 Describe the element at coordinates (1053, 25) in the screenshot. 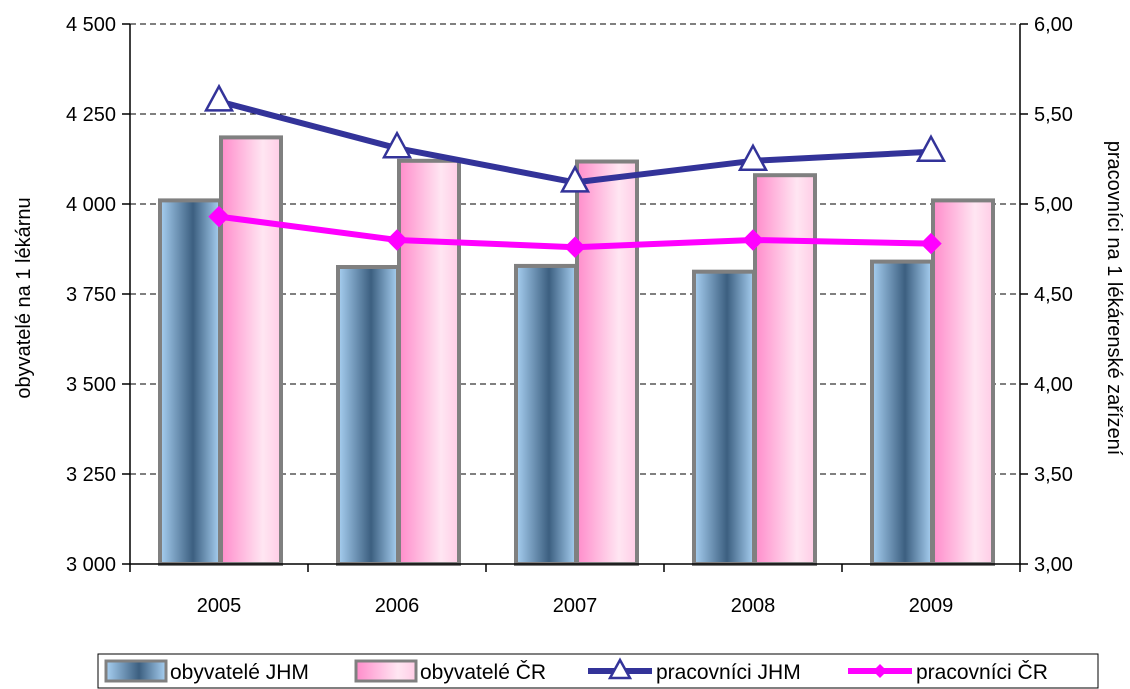

I see `y2-tick-label: 6,00` at that location.